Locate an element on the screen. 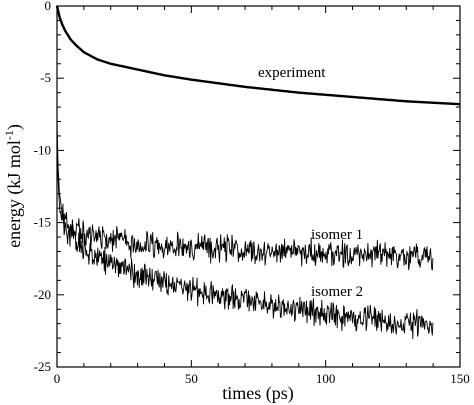 This screenshot has height=405, width=474. x-axis-title: times (ps) is located at coordinates (258, 393).